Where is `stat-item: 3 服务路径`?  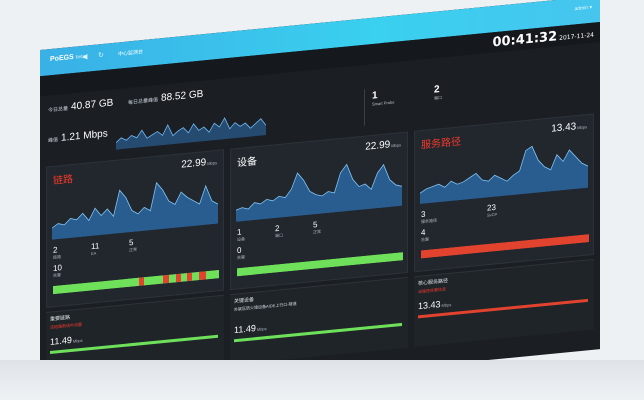
stat-item: 3 服务路径 is located at coordinates (429, 217).